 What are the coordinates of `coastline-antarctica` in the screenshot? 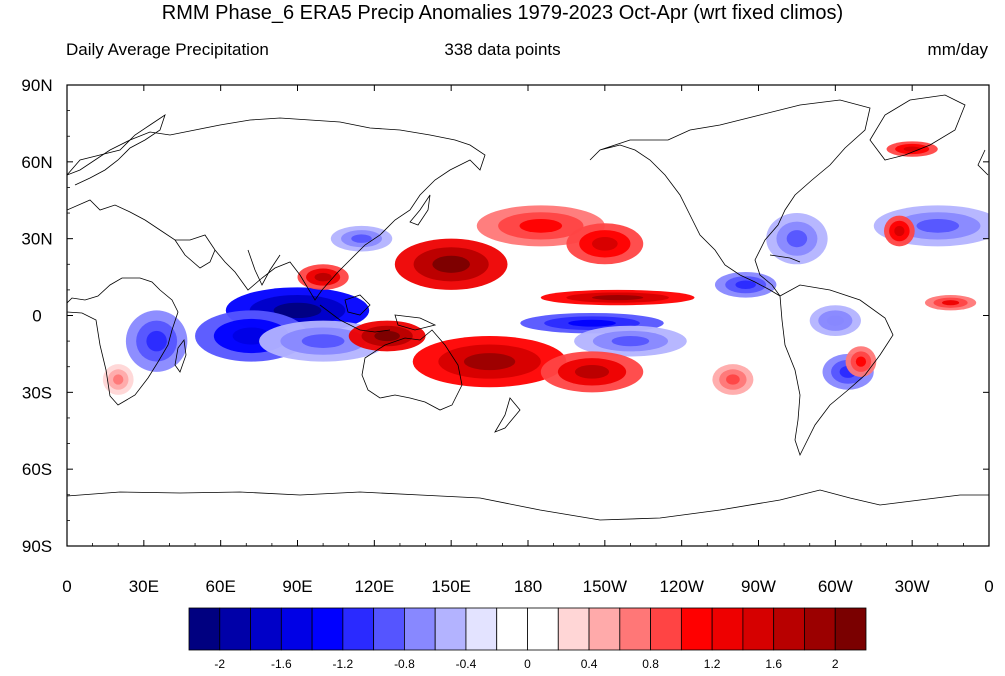 It's located at (528, 505).